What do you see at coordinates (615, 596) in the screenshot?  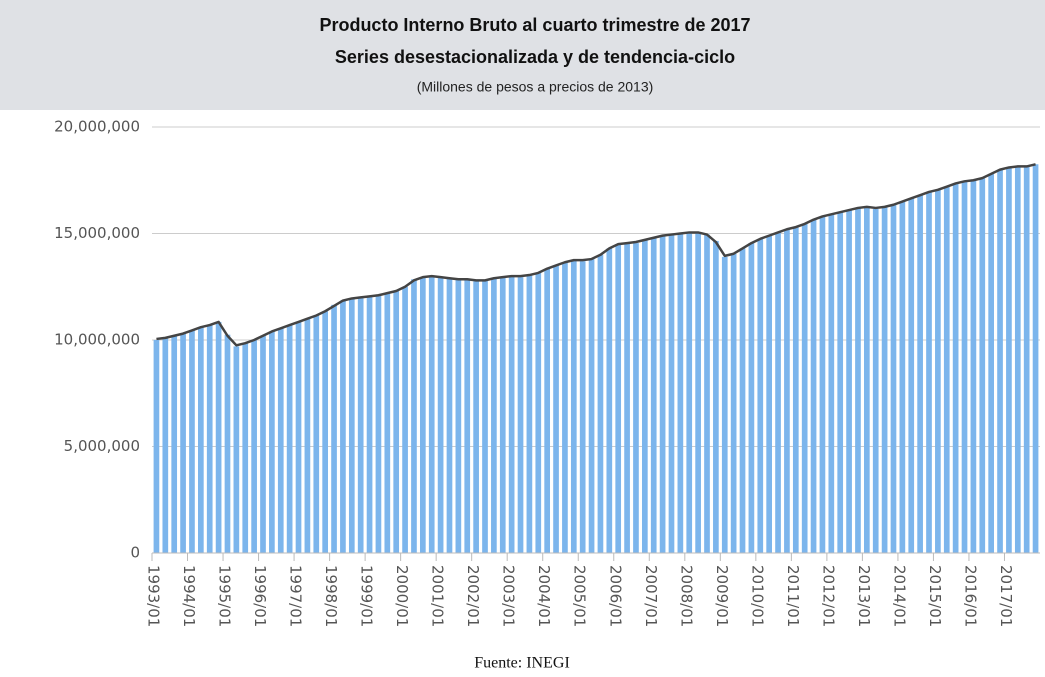 I see `x-tick-label: 2006/01` at bounding box center [615, 596].